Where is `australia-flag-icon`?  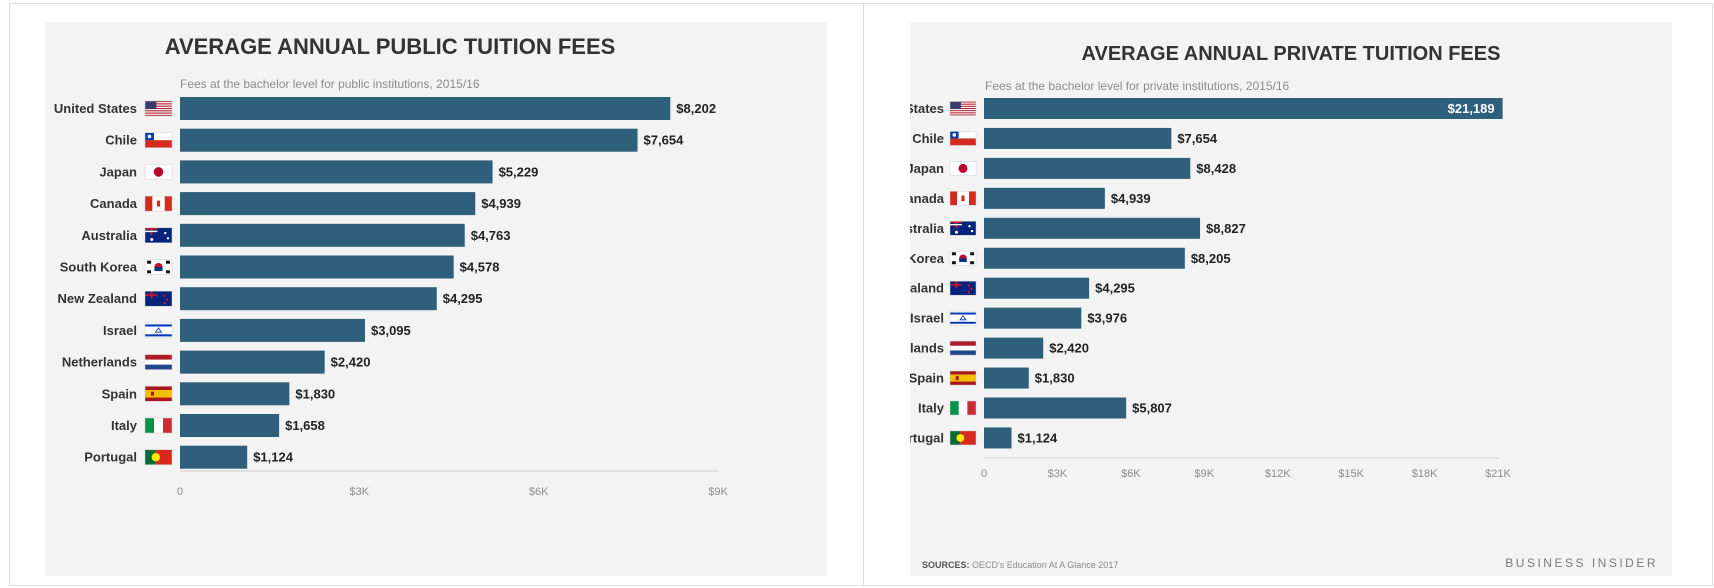 australia-flag-icon is located at coordinates (158, 235).